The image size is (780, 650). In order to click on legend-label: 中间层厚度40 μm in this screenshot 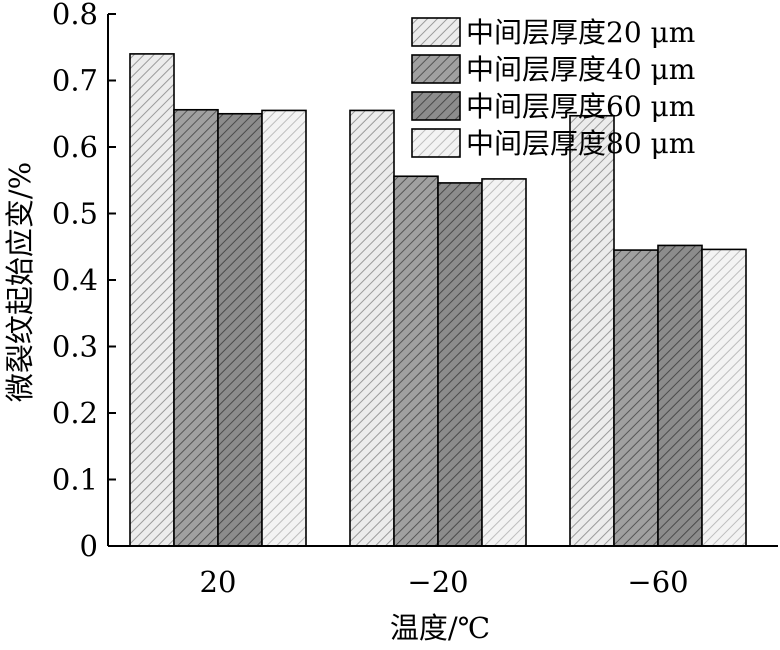, I will do `click(580, 69)`.